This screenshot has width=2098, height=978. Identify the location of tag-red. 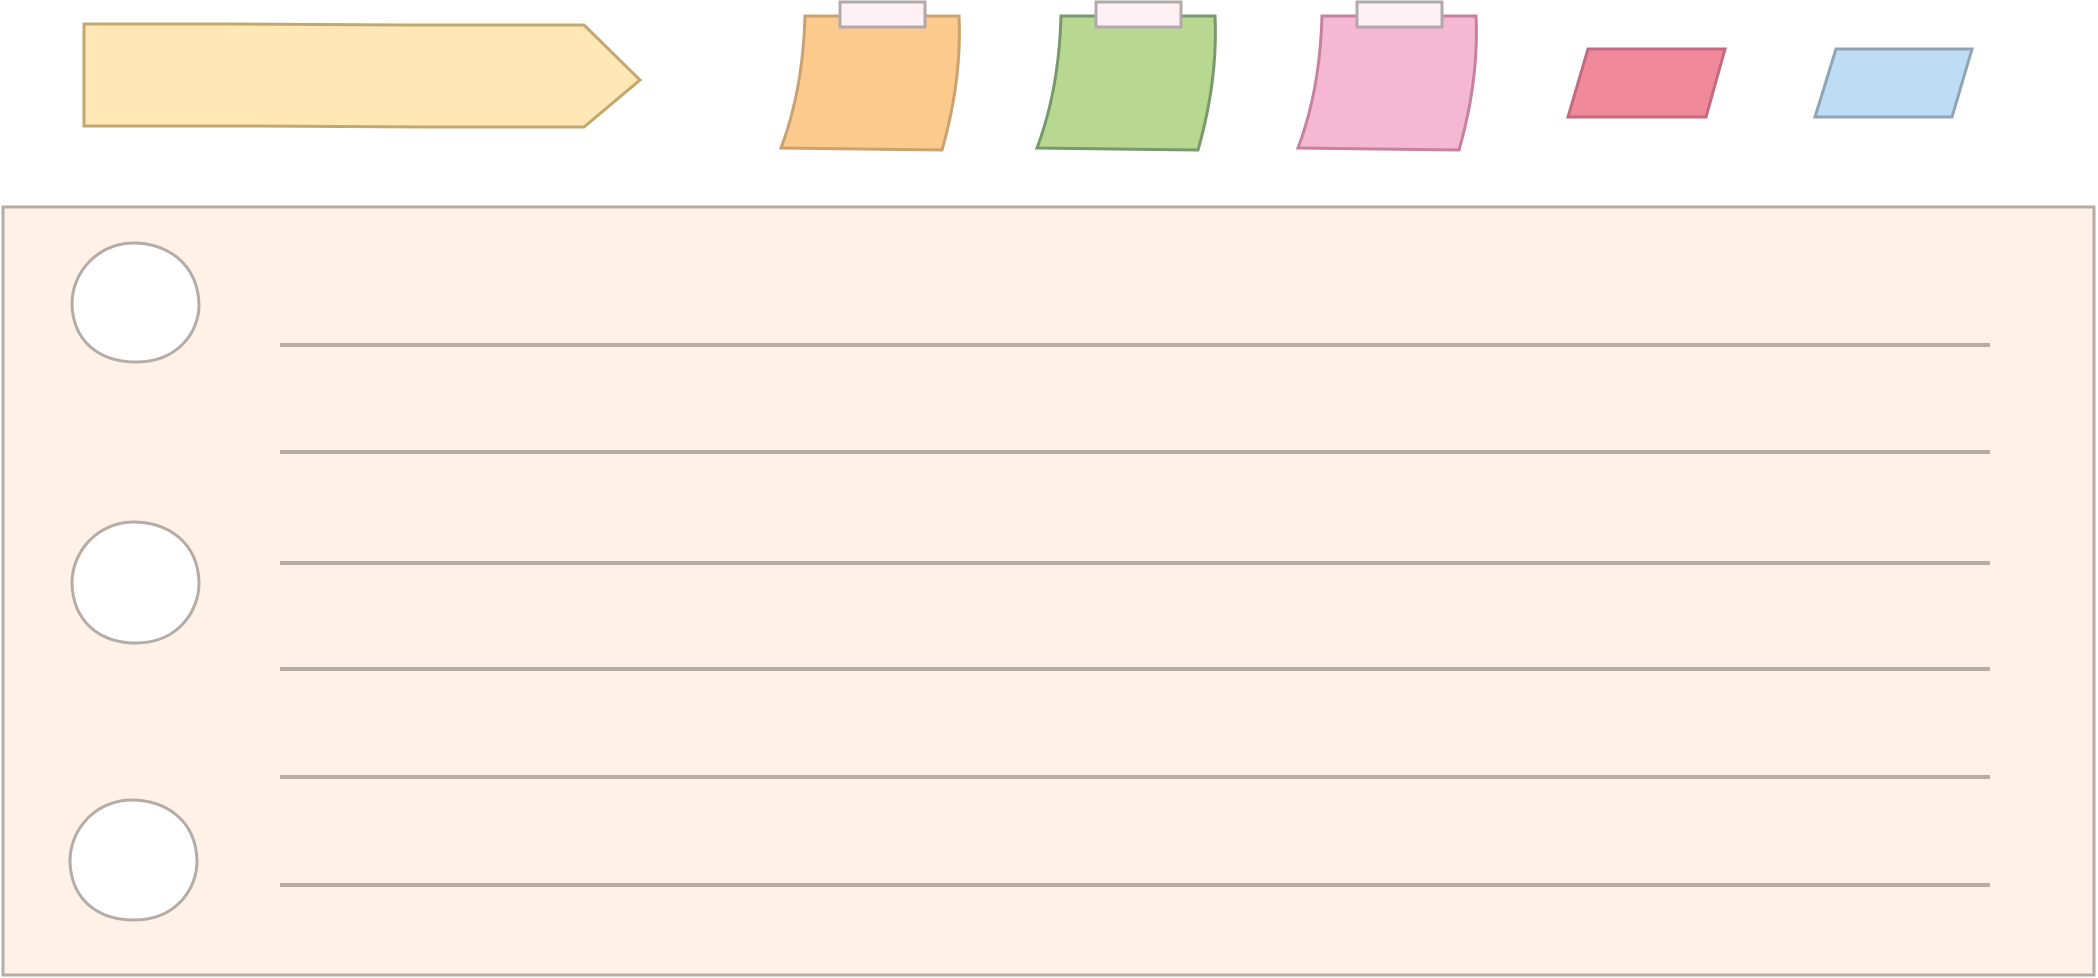
(1646, 83).